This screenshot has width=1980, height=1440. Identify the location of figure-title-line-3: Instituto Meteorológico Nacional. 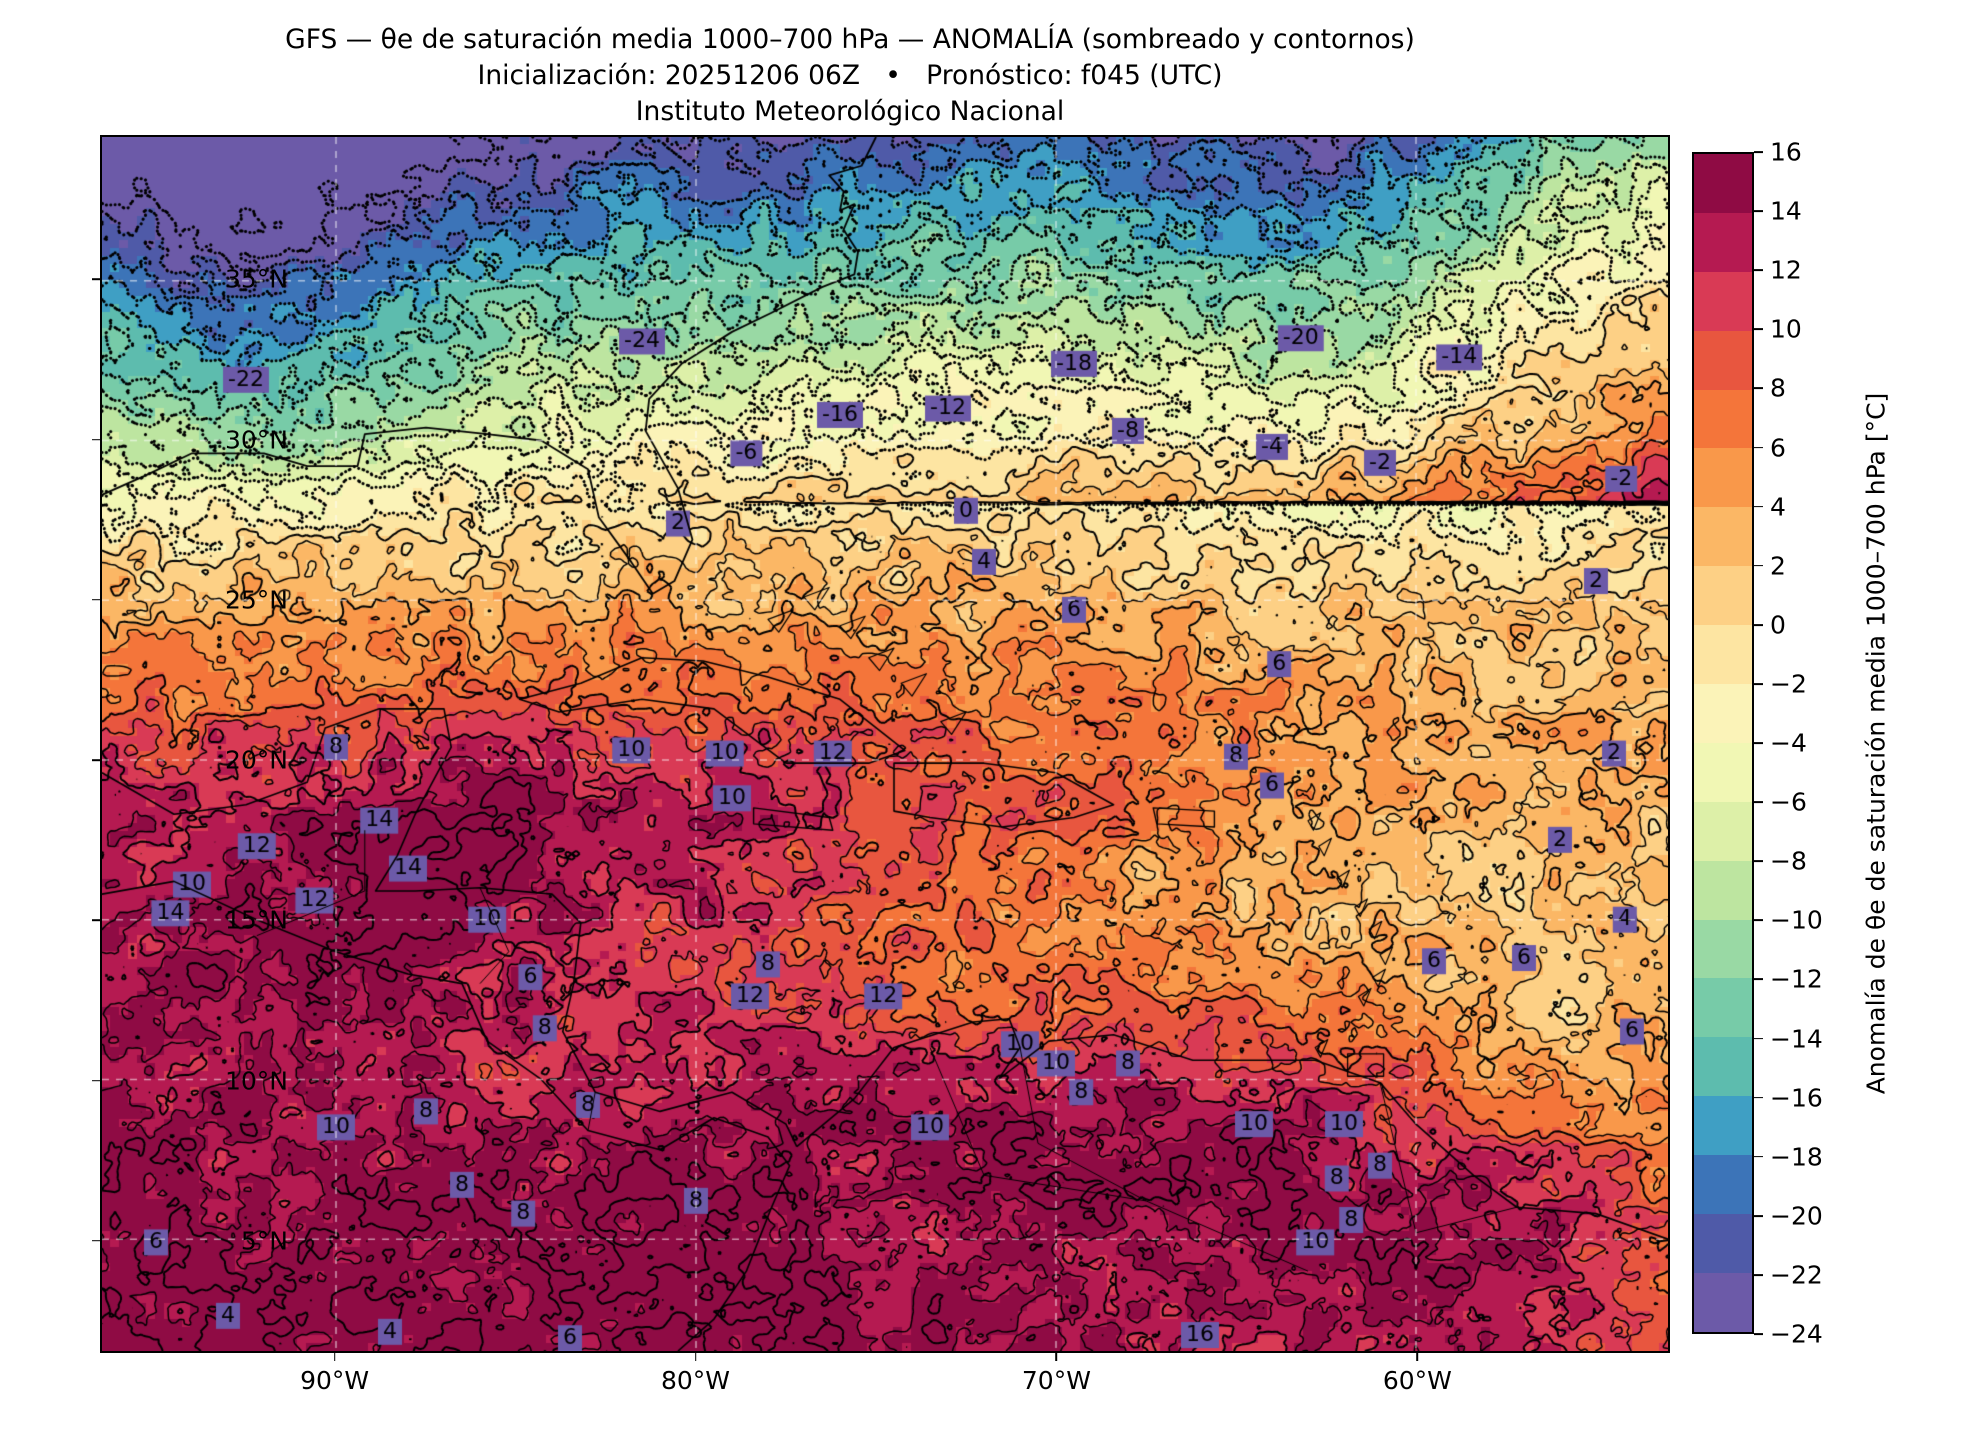
(850, 111).